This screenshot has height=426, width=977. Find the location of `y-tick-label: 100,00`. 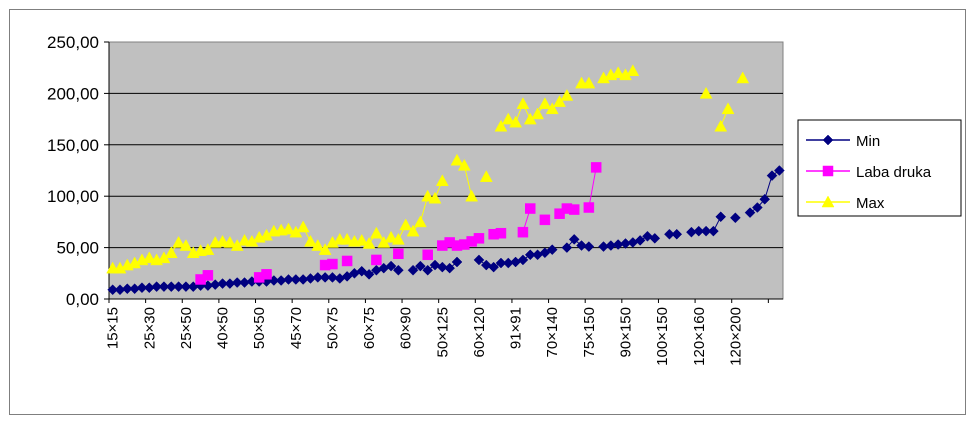

y-tick-label: 100,00 is located at coordinates (73, 196).